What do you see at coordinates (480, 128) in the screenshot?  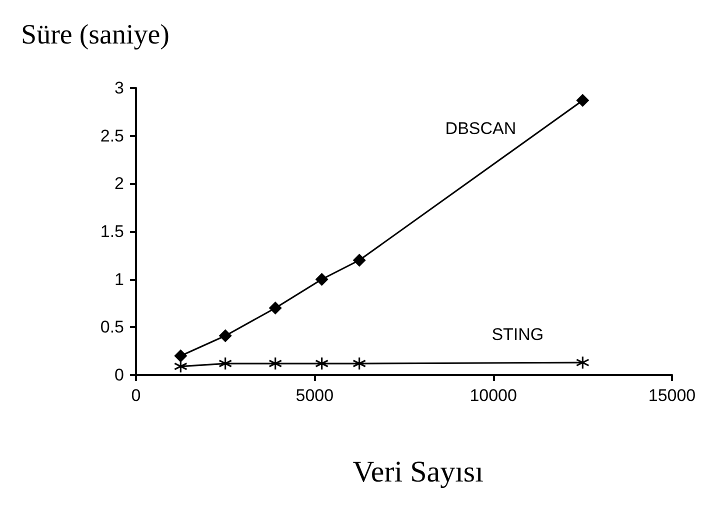 I see `series-label: DBSCAN` at bounding box center [480, 128].